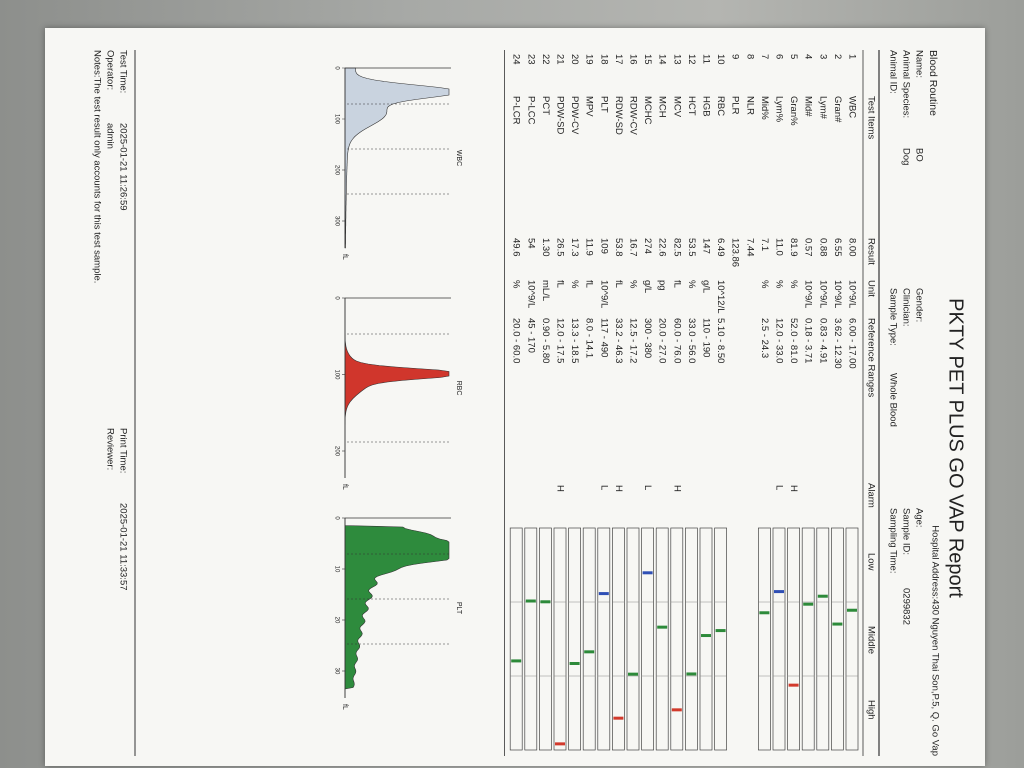  I want to click on footer-value: admin, so click(109, 136).